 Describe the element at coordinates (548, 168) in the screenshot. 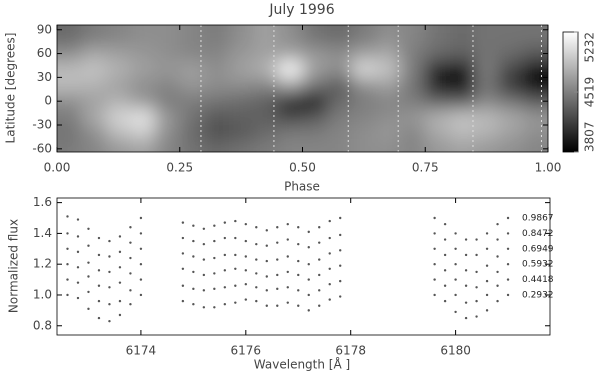

I see `x-tick-label: 1.00` at that location.